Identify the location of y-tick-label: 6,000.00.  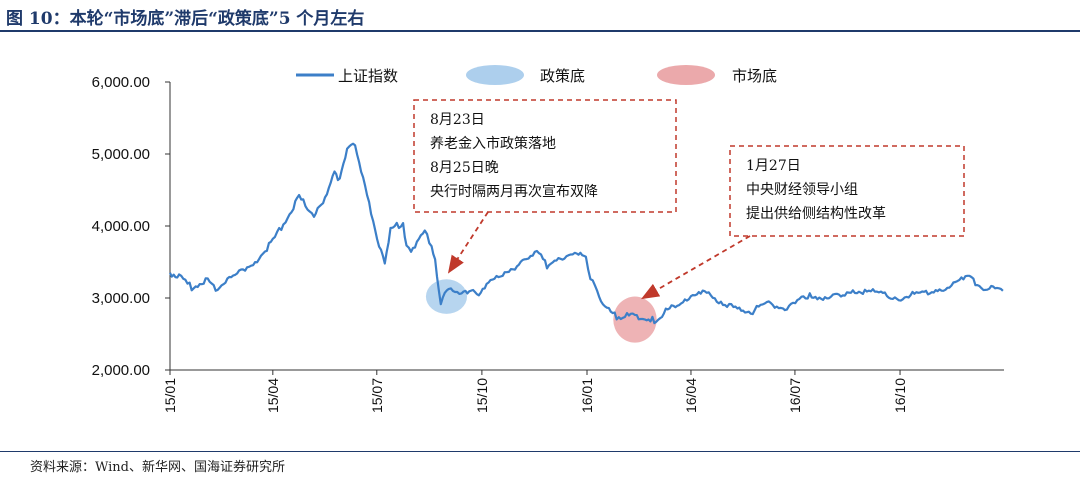
(121, 82).